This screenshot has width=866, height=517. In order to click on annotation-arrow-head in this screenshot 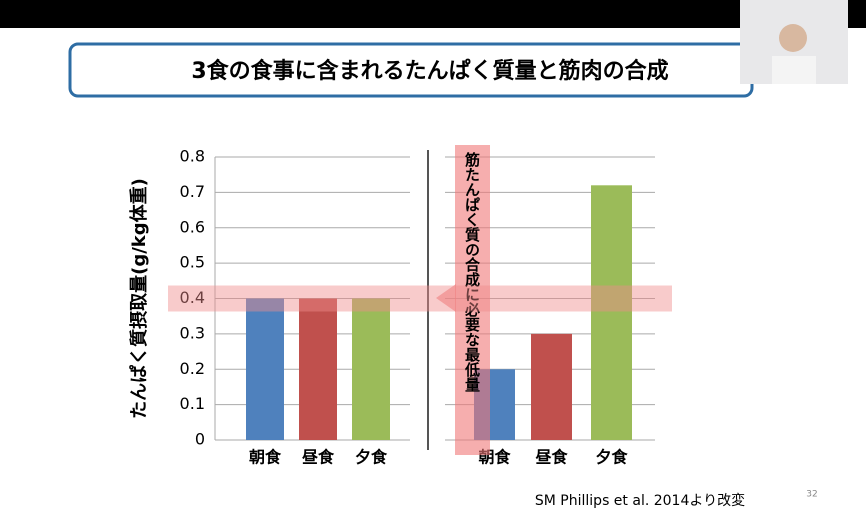, I will do `click(446, 298)`.